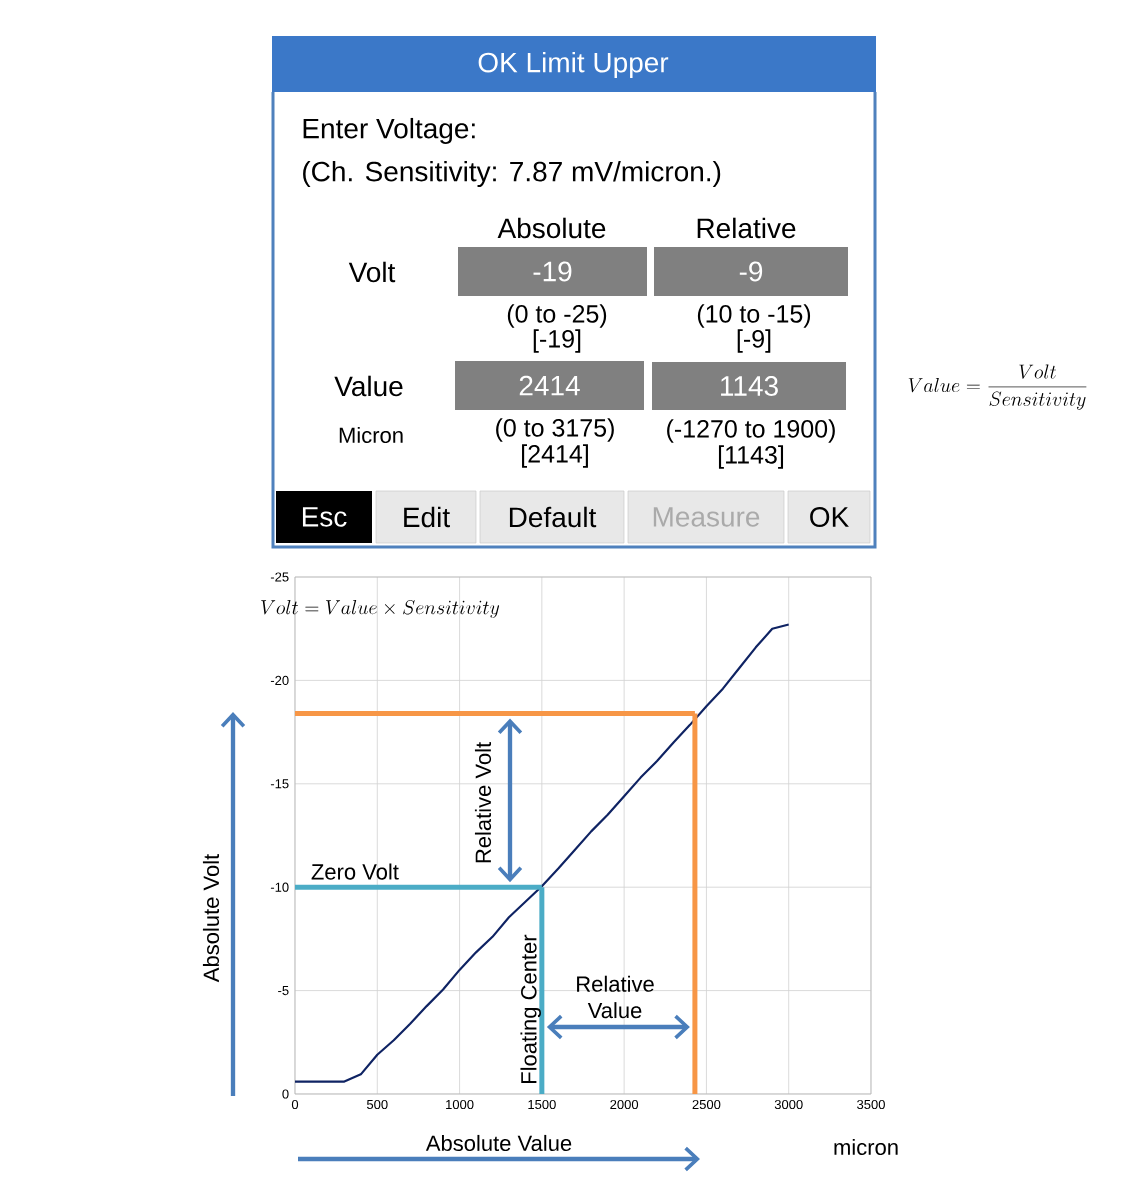  I want to click on text: -9, so click(751, 271).